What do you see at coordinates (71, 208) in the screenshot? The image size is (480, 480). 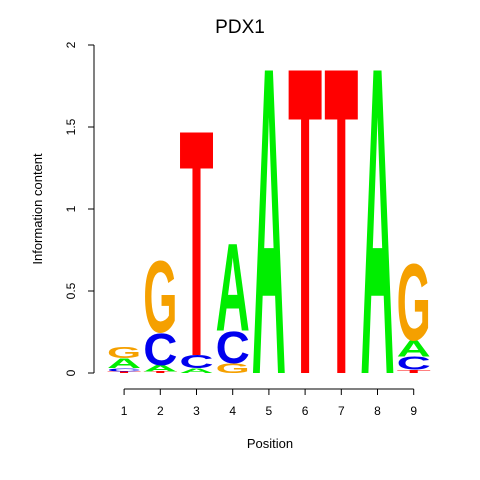 I see `y-tick-label: 1` at bounding box center [71, 208].